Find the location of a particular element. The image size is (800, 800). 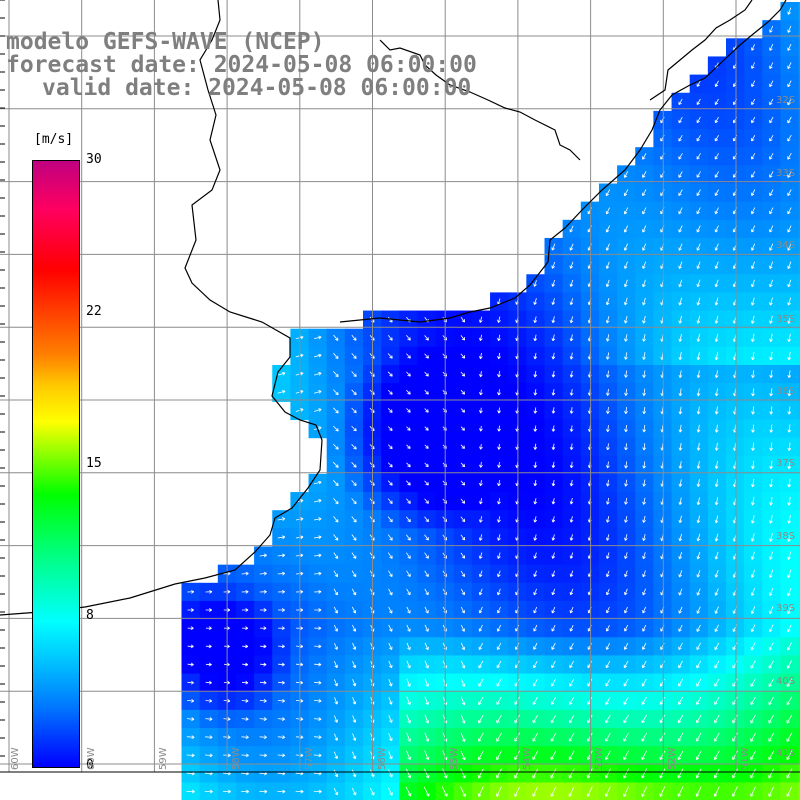

lat-label-39s: 39S is located at coordinates (786, 608).